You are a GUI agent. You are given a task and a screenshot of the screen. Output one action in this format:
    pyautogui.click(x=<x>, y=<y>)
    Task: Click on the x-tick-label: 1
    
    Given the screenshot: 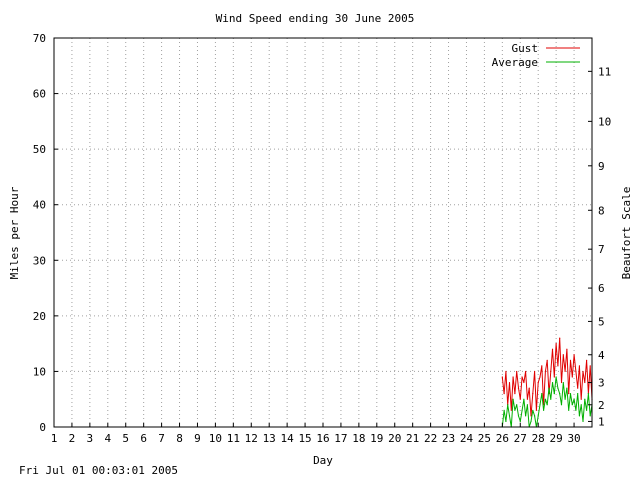 What is the action you would take?
    pyautogui.click(x=54, y=438)
    